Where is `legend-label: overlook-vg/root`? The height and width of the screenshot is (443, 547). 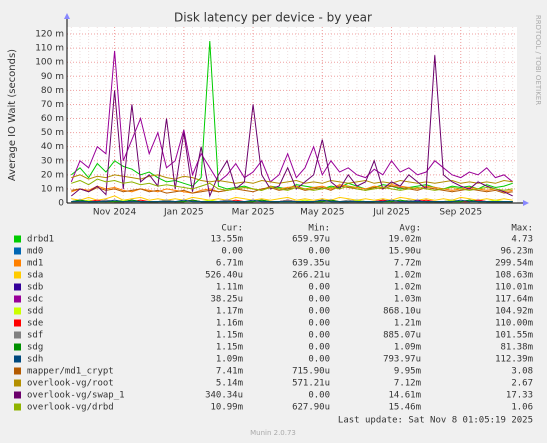 legend-label: overlook-vg/root is located at coordinates (70, 384).